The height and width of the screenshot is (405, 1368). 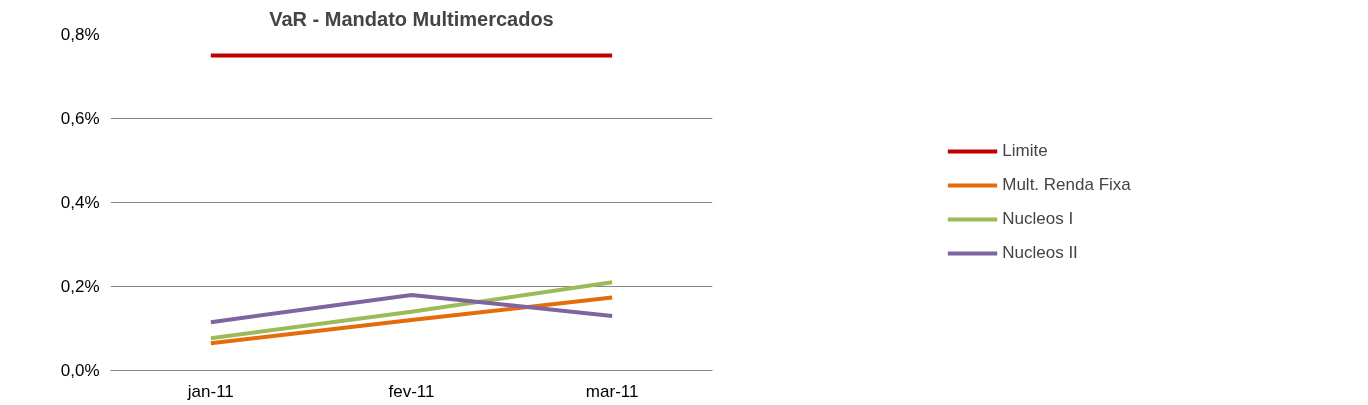 What do you see at coordinates (1066, 185) in the screenshot?
I see `legend-label: Mult. Renda Fixa` at bounding box center [1066, 185].